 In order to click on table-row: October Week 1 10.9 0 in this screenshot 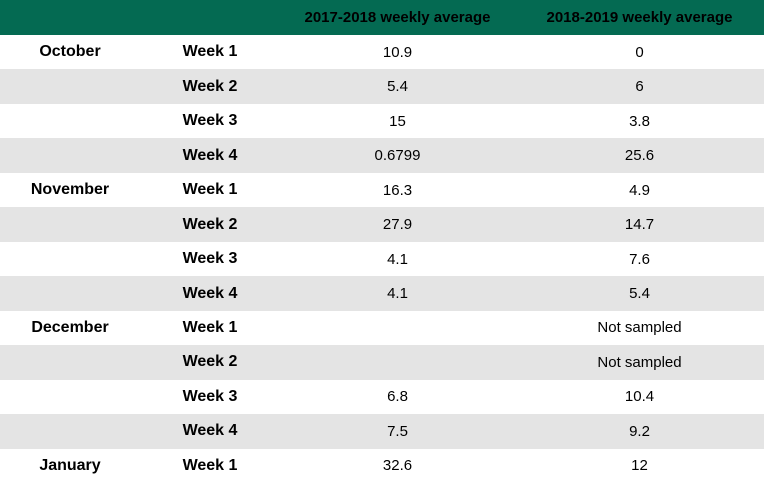, I will do `click(382, 52)`.